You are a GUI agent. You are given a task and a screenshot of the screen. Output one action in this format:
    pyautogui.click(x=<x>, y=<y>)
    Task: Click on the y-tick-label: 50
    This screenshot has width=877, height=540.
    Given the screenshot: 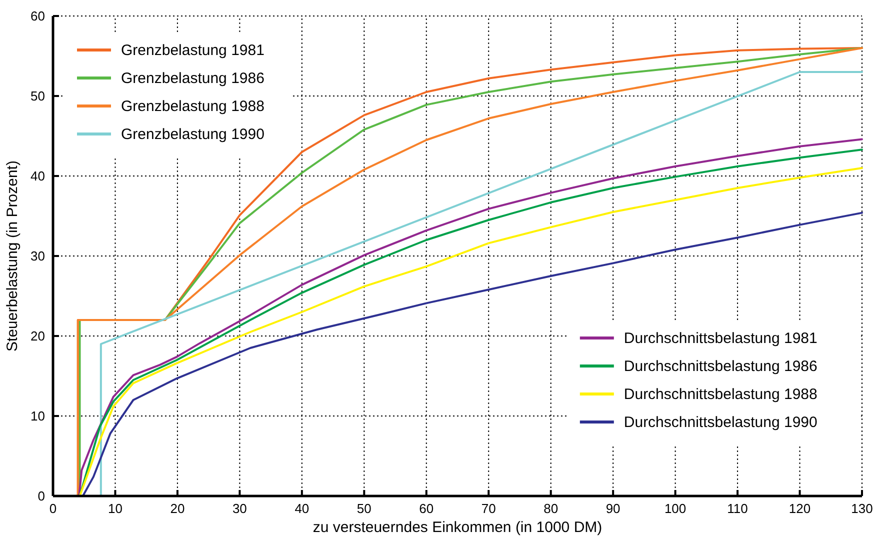 What is the action you would take?
    pyautogui.click(x=37, y=96)
    